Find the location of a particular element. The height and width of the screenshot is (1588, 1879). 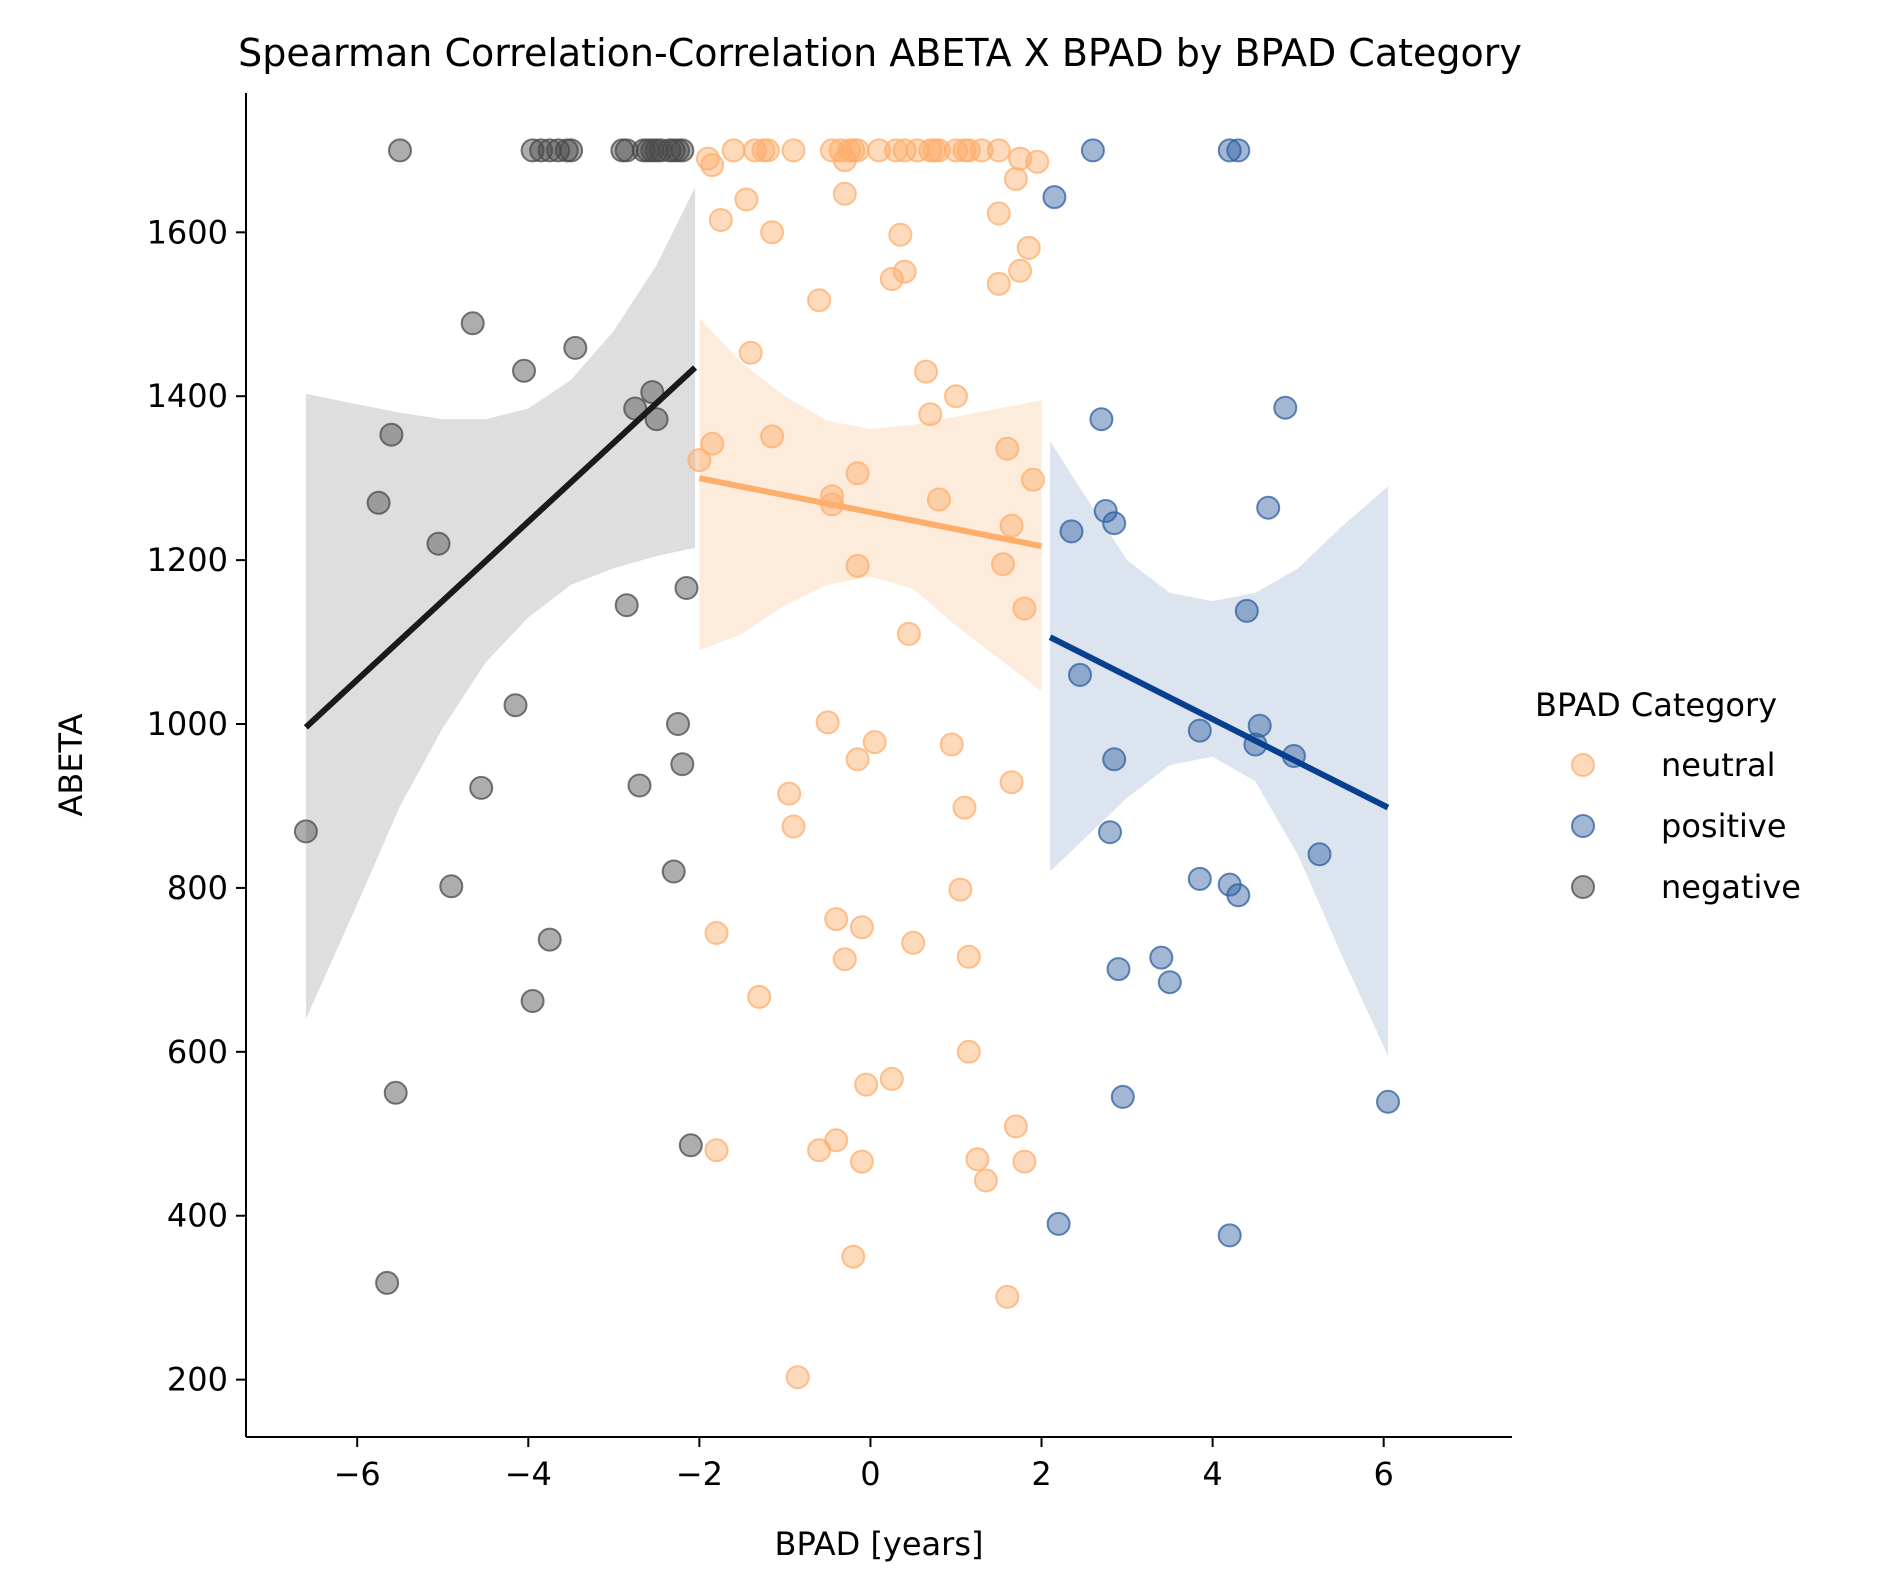

y-tick-label: 1200 is located at coordinates (187, 560).